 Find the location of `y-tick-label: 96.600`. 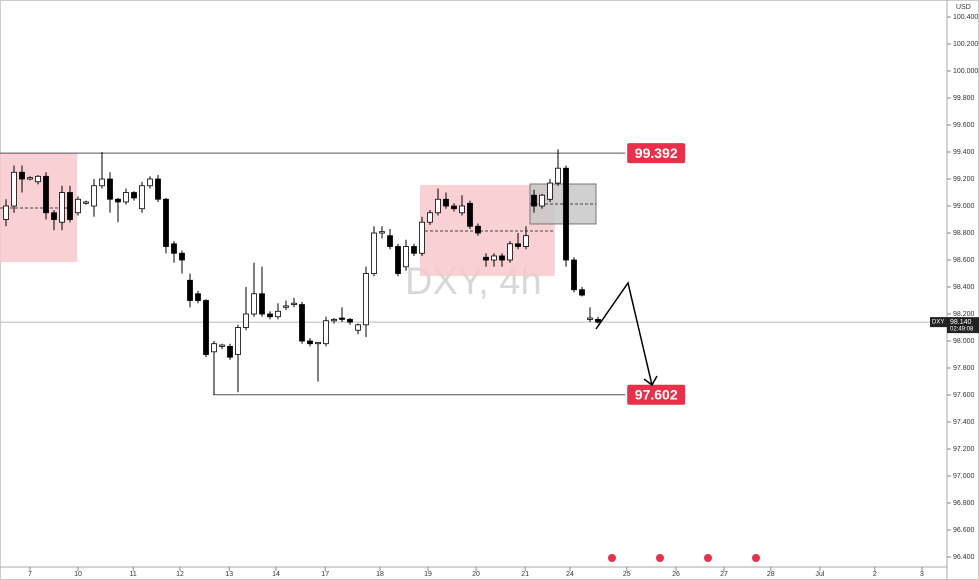

y-tick-label: 96.600 is located at coordinates (964, 530).